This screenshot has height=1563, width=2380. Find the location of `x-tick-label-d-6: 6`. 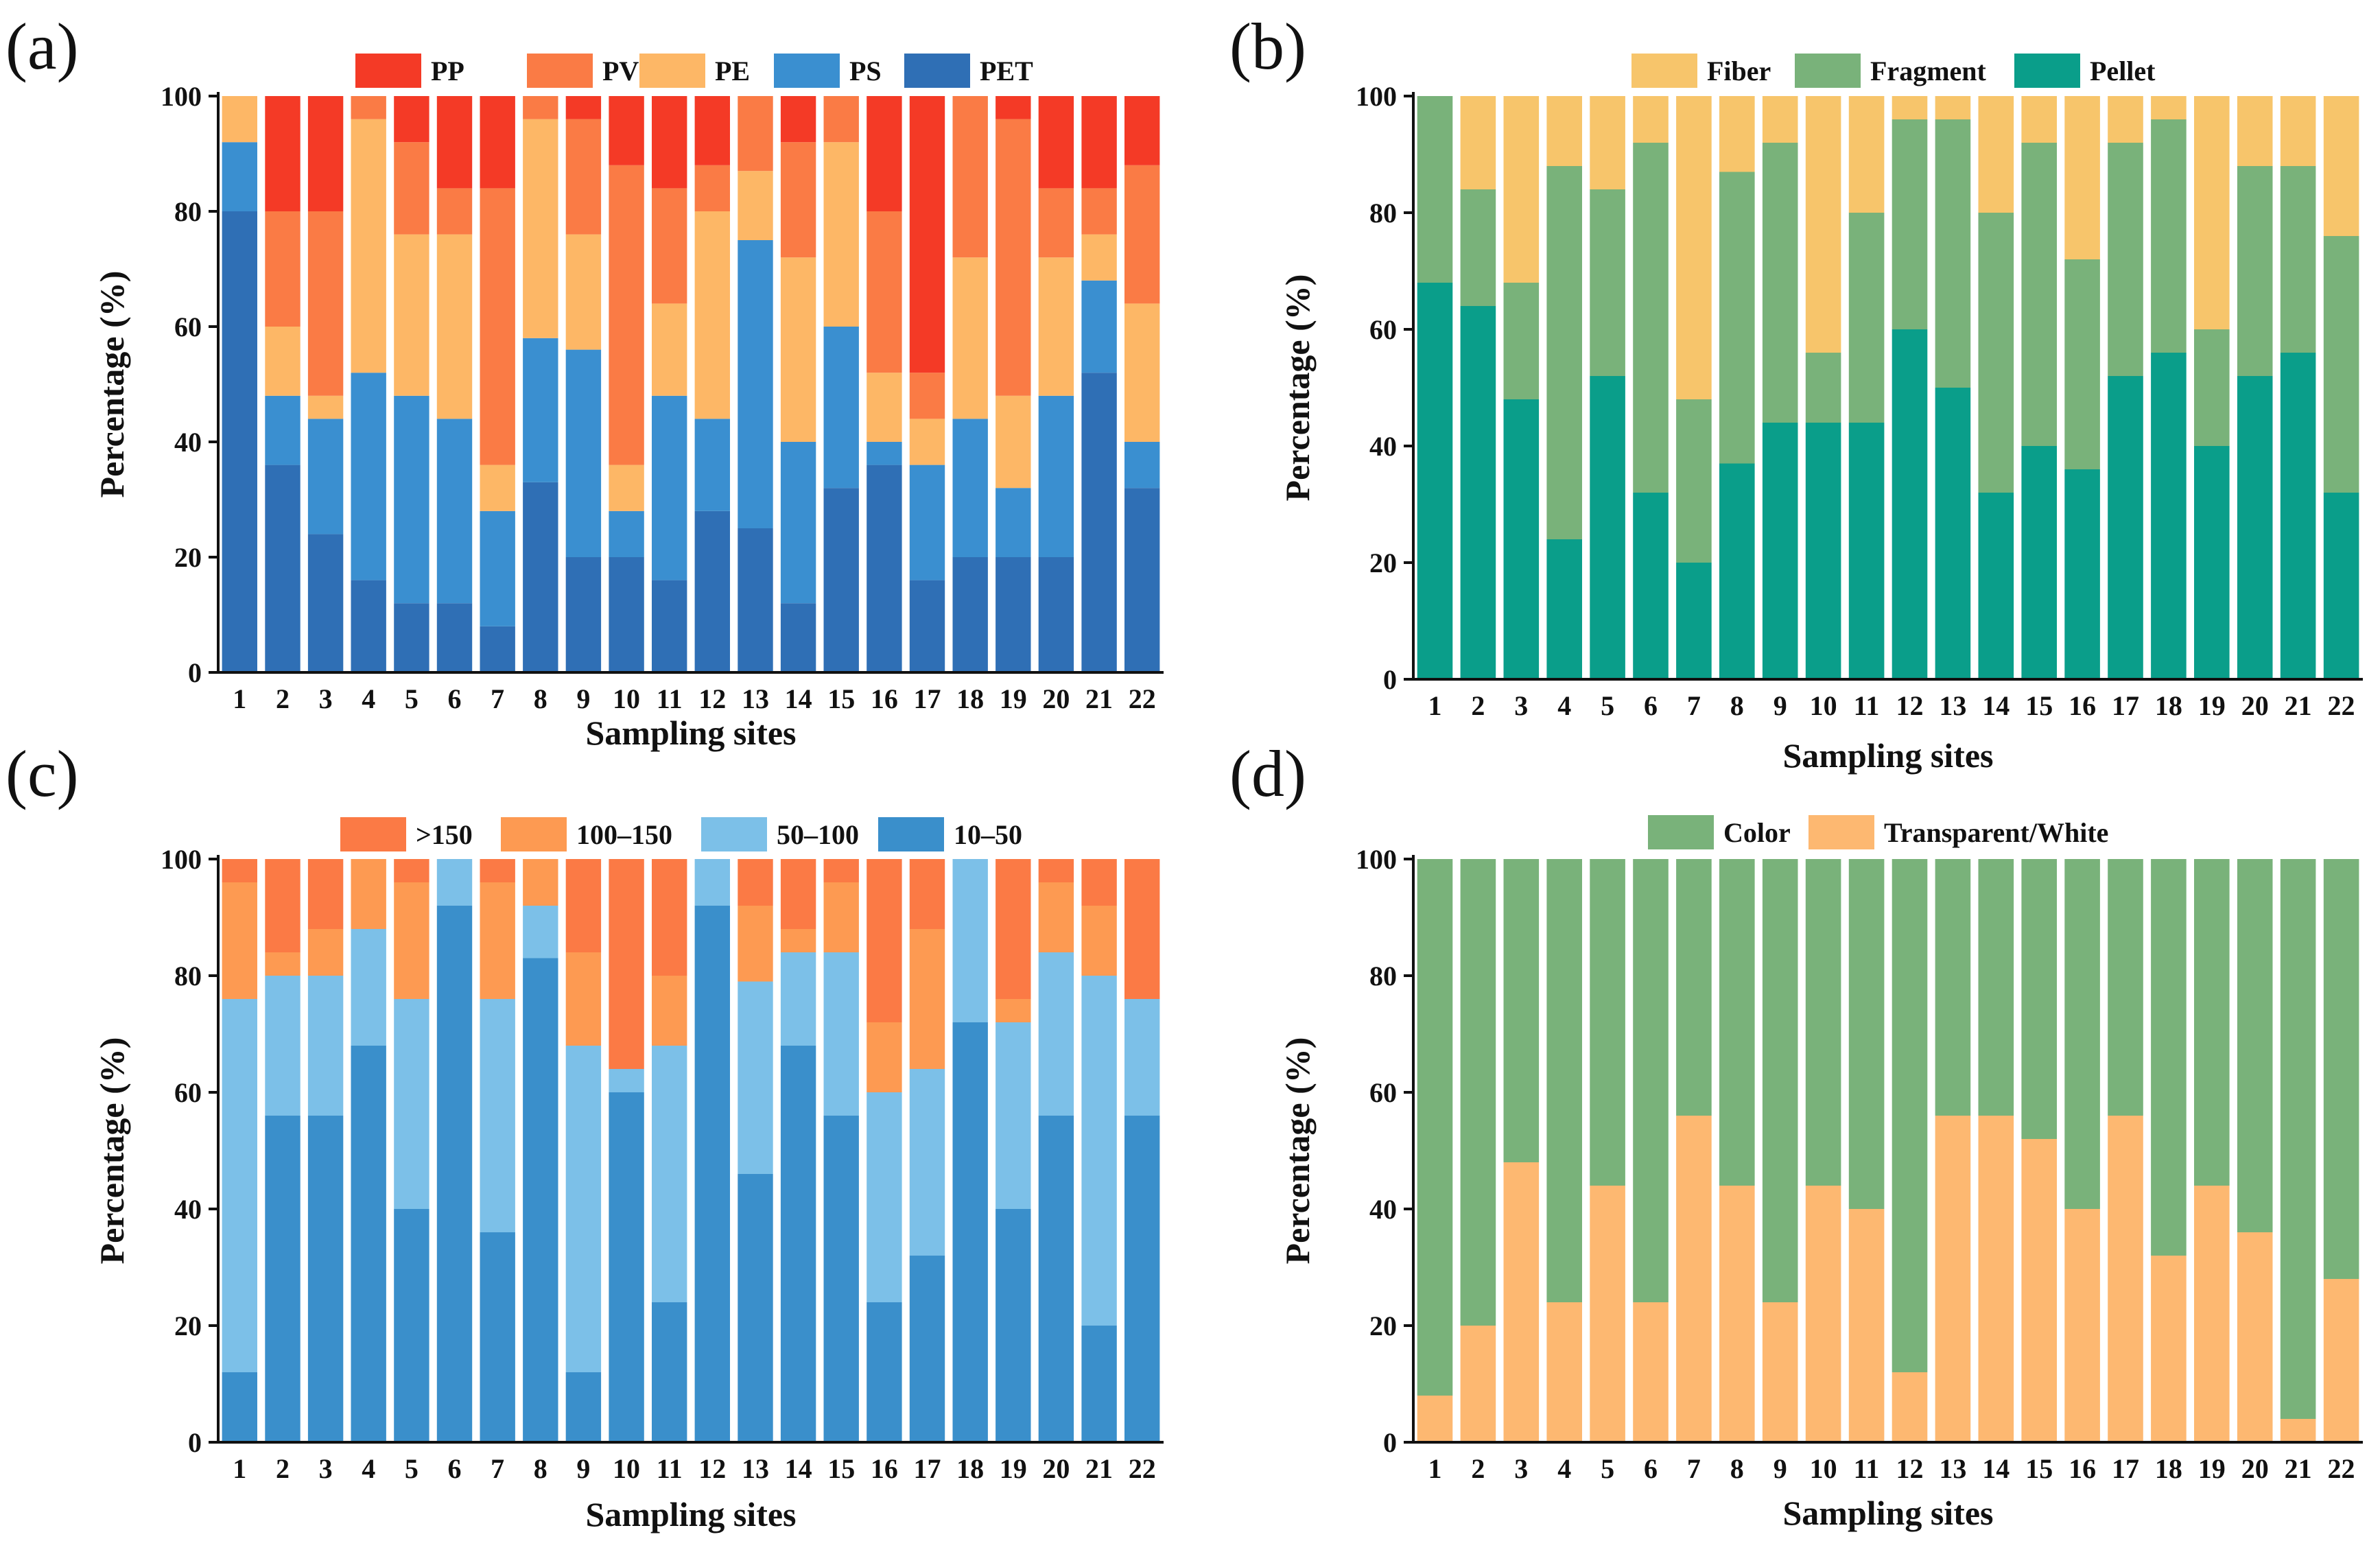

x-tick-label-d-6: 6 is located at coordinates (1651, 1468).